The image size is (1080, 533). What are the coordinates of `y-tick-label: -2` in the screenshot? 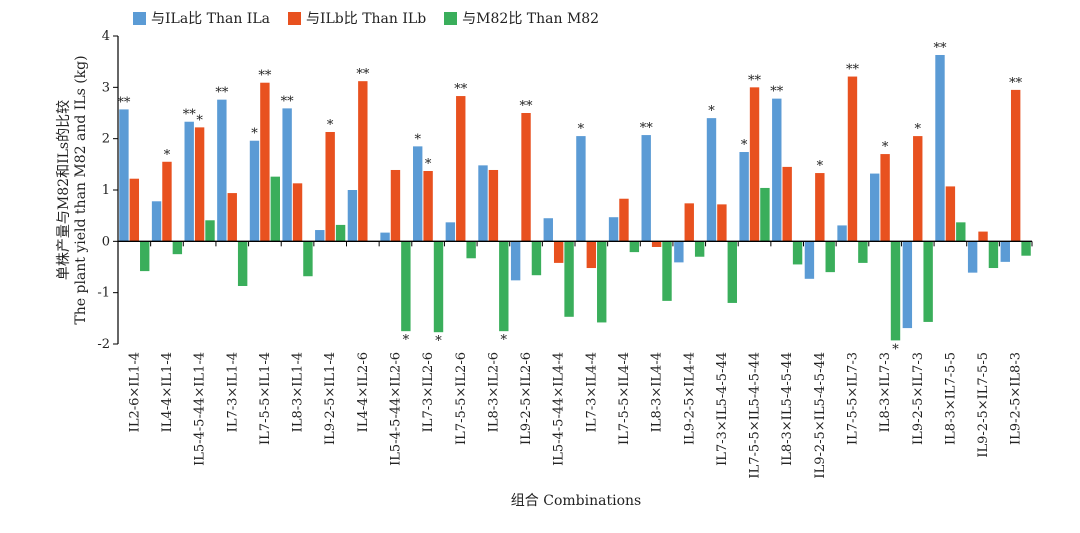 It's located at (103, 344).